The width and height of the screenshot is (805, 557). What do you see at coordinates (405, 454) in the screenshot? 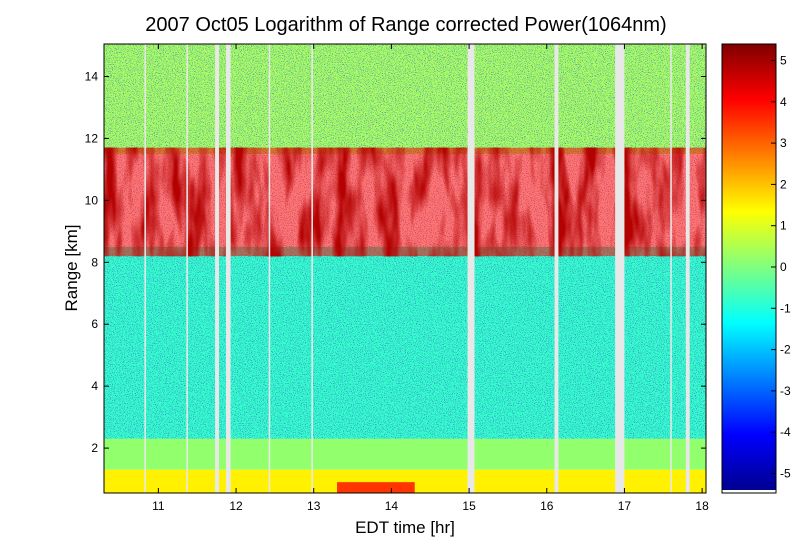
I see `residual-layer-band` at bounding box center [405, 454].